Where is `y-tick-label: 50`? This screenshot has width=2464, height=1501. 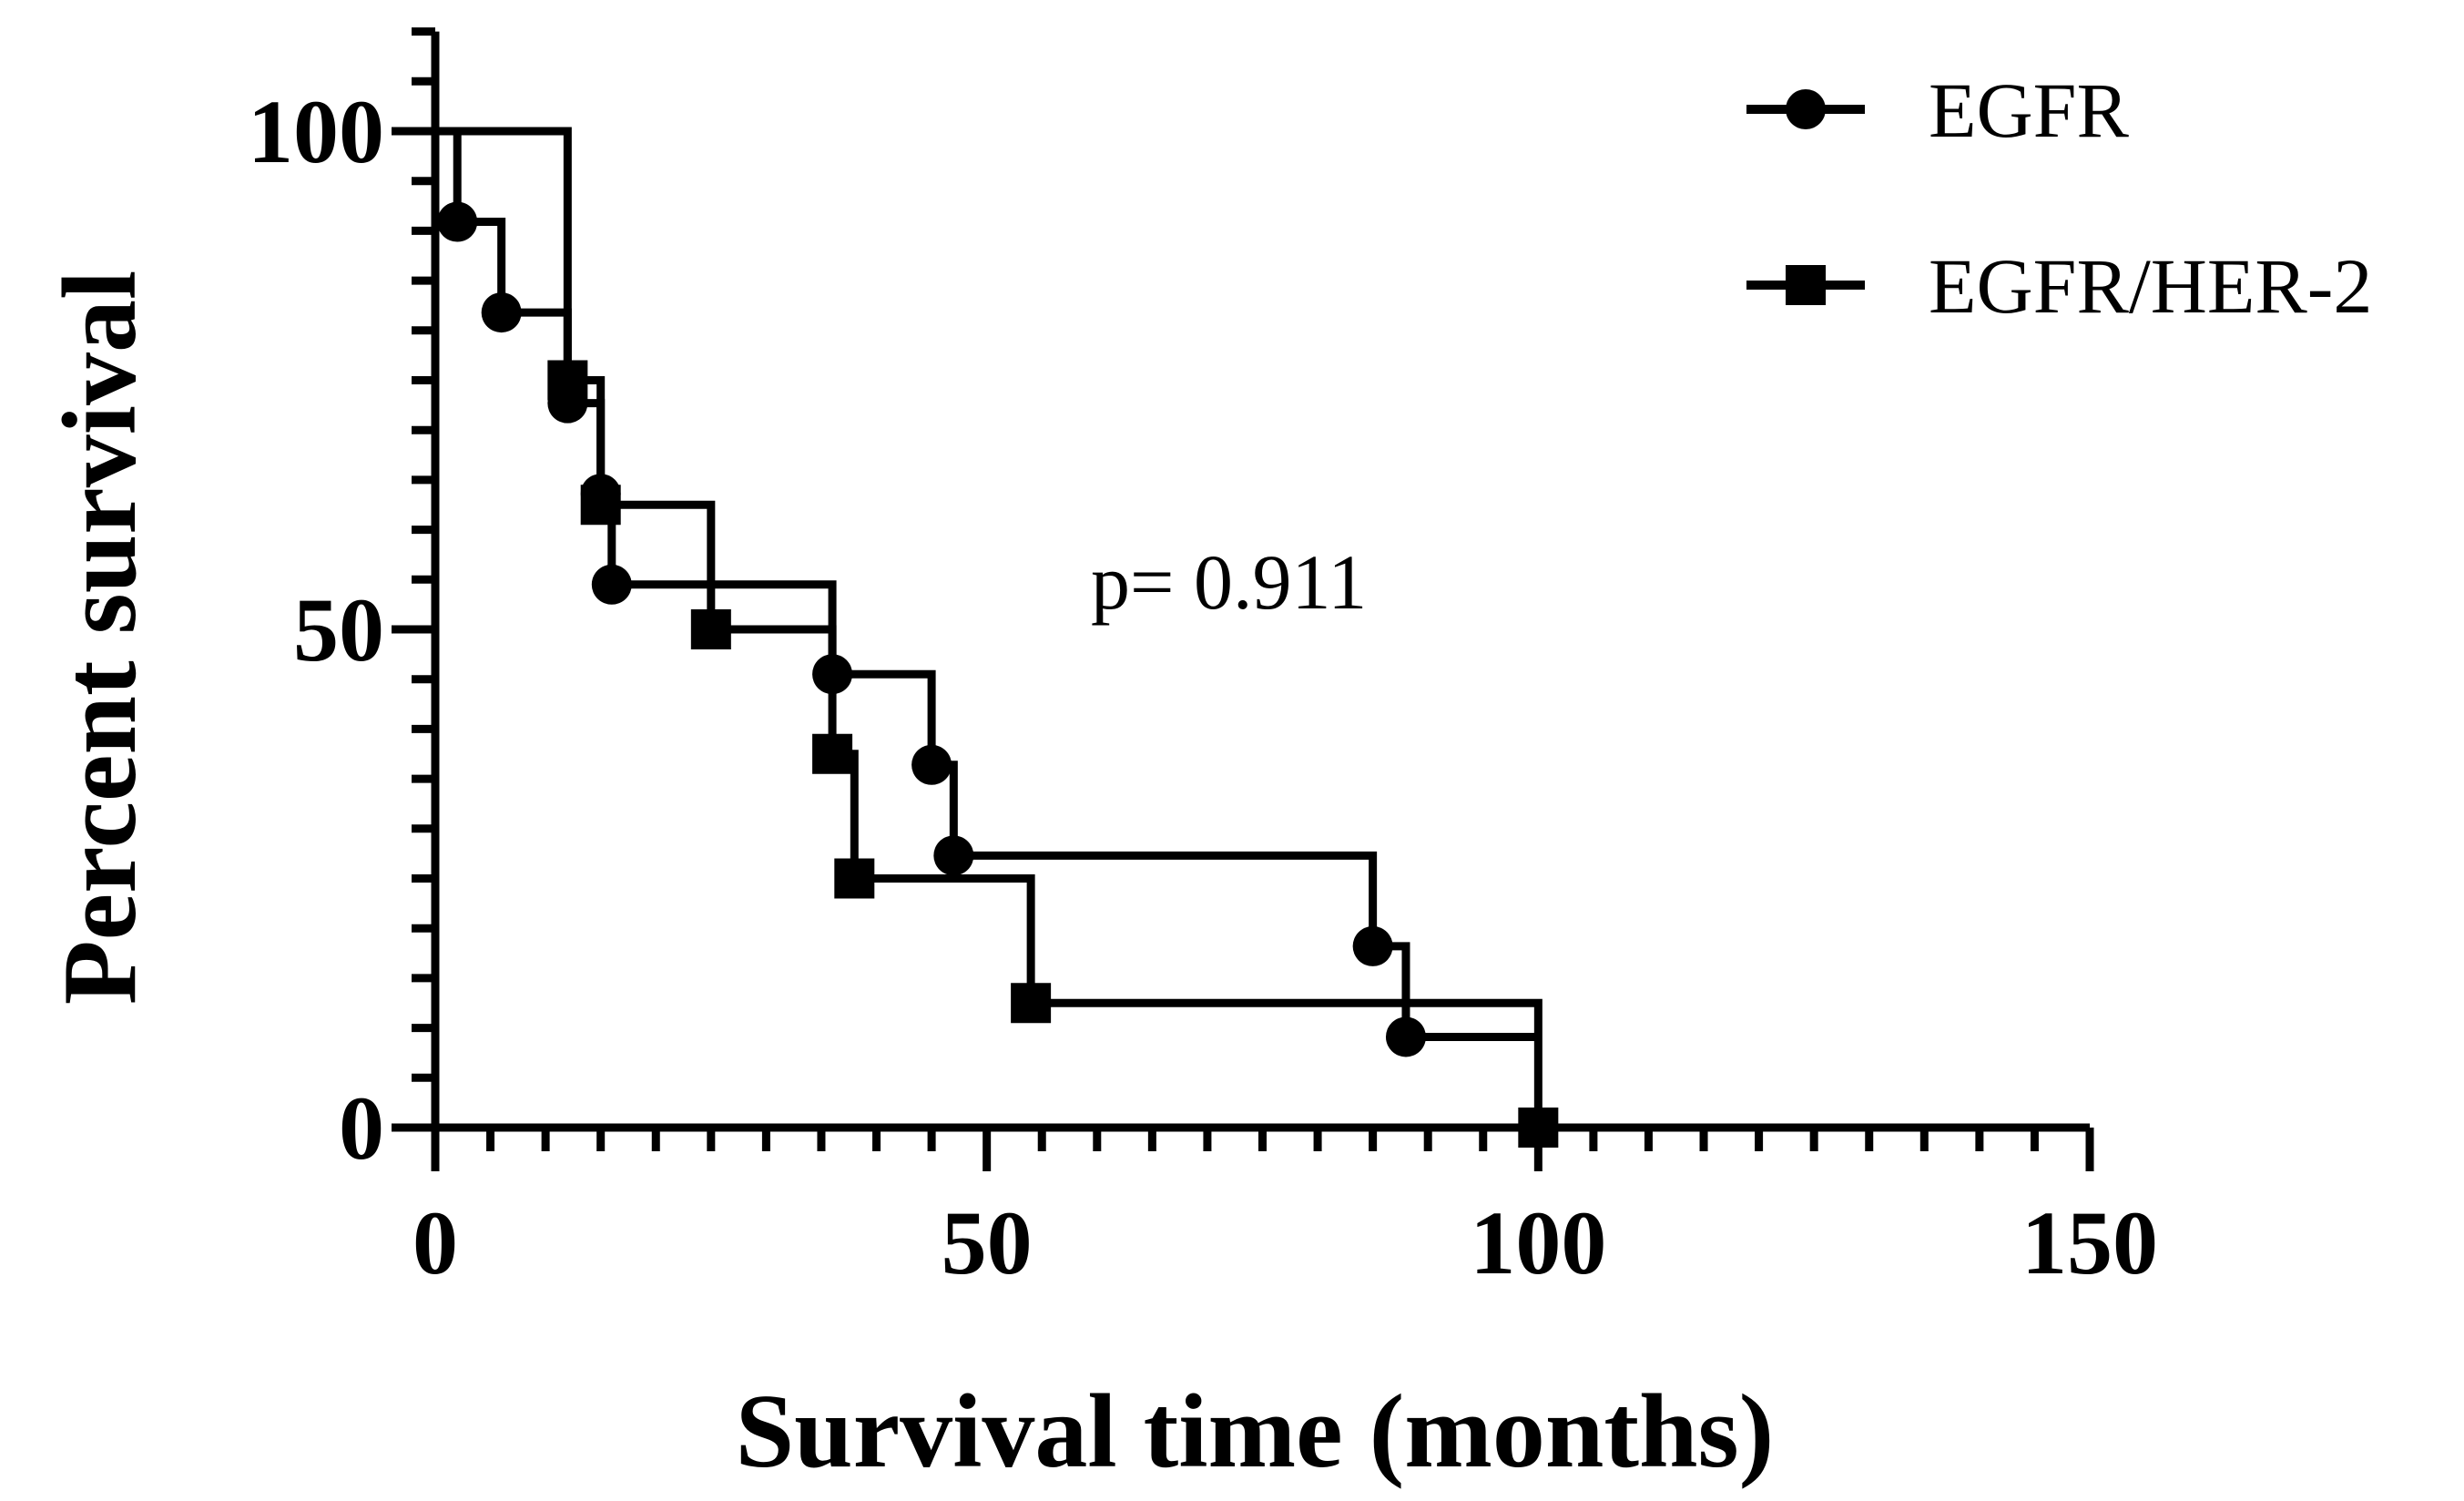 y-tick-label: 50 is located at coordinates (338, 629).